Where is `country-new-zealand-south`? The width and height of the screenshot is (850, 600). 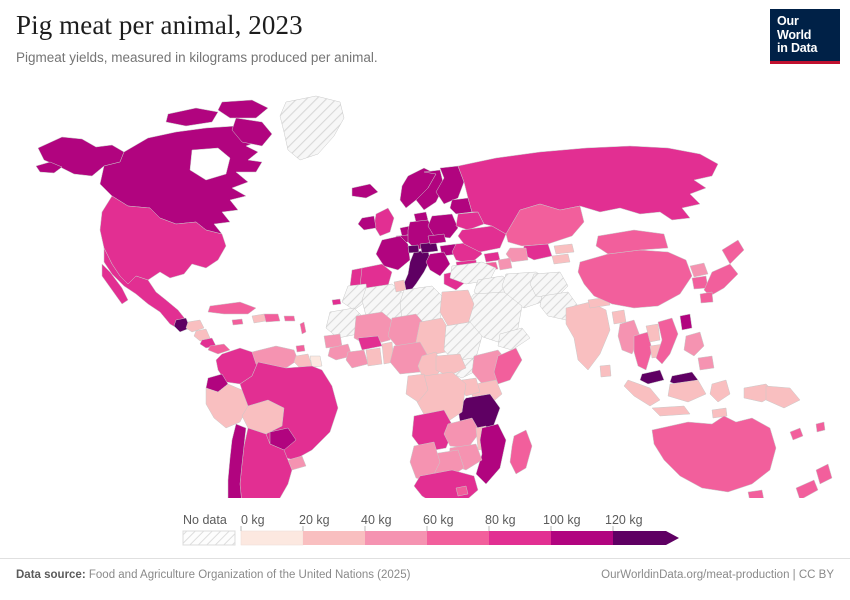 country-new-zealand-south is located at coordinates (807, 489).